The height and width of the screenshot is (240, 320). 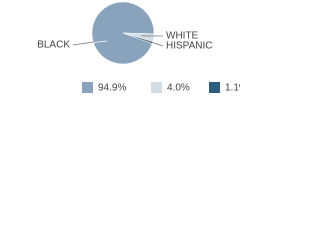 I want to click on legend-label: 4.0%, so click(x=178, y=88).